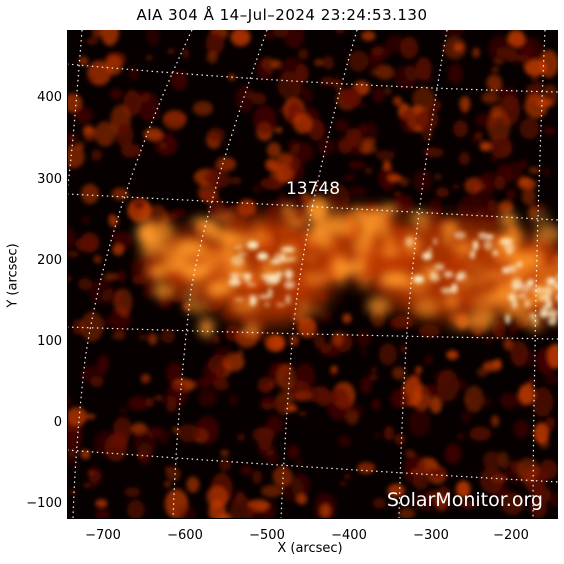  I want to click on grid-longitude-line, so click(220, 274).